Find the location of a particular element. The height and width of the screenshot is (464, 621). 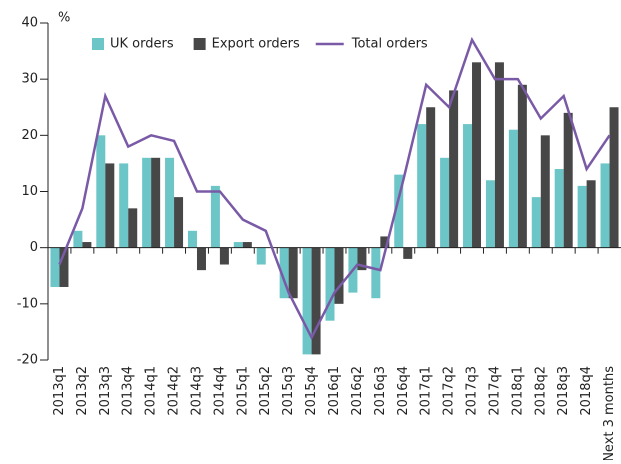

x-tick-label: 2018q1 is located at coordinates (517, 391).